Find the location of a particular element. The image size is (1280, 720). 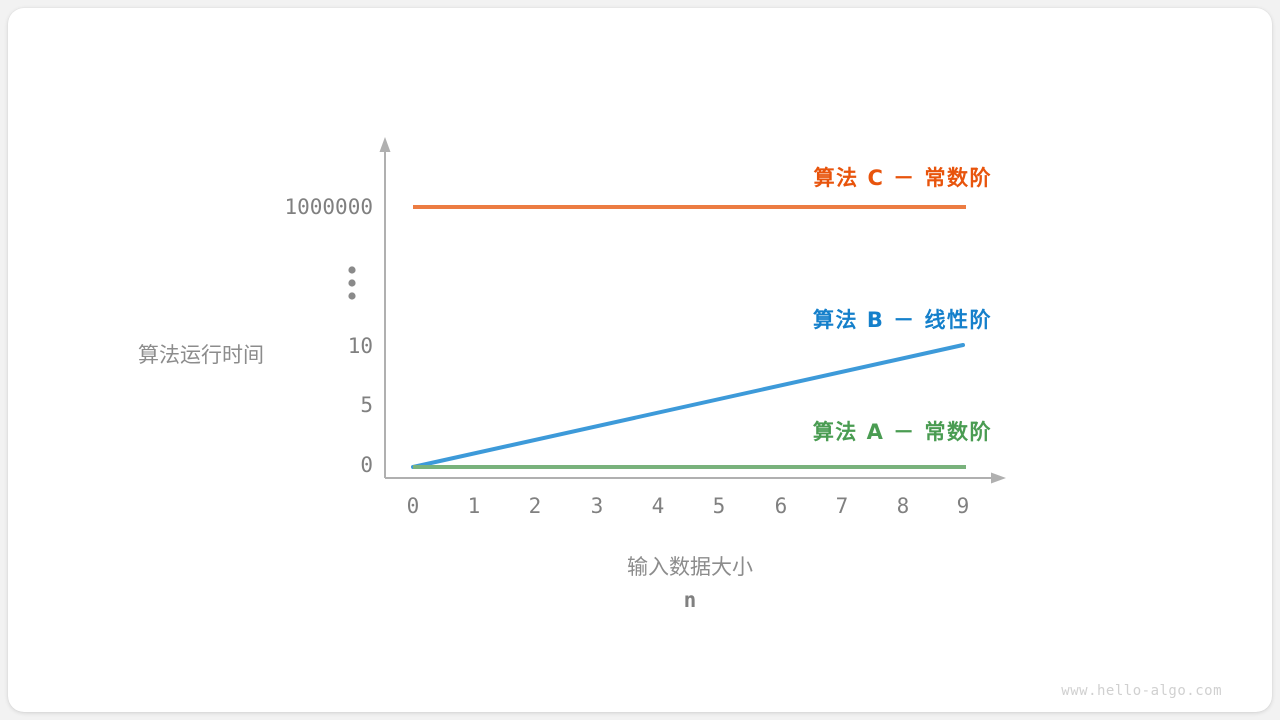

x-tick-label-8: 8 is located at coordinates (903, 506).